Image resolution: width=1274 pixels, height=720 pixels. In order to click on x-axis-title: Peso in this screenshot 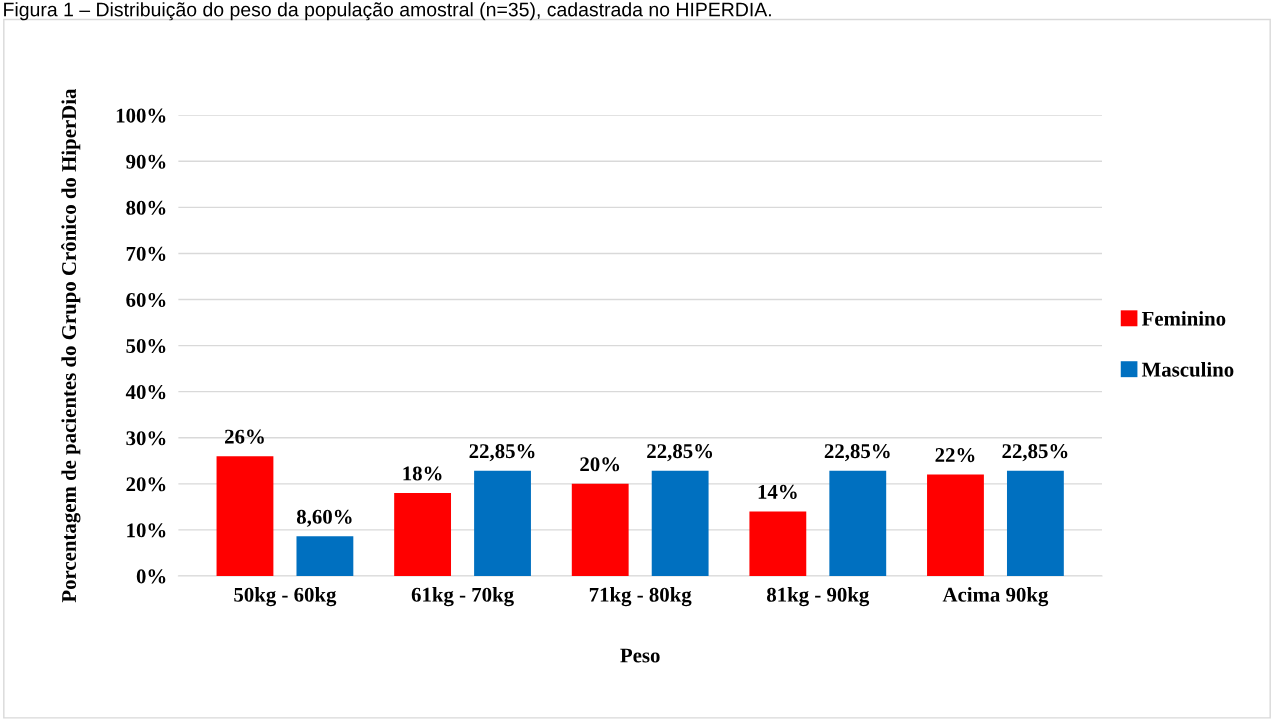, I will do `click(640, 655)`.